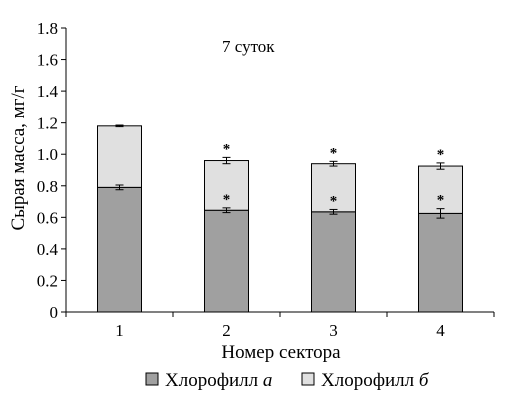 The height and width of the screenshot is (410, 519). Describe the element at coordinates (47, 28) in the screenshot. I see `y-tick-label: 1.8` at that location.